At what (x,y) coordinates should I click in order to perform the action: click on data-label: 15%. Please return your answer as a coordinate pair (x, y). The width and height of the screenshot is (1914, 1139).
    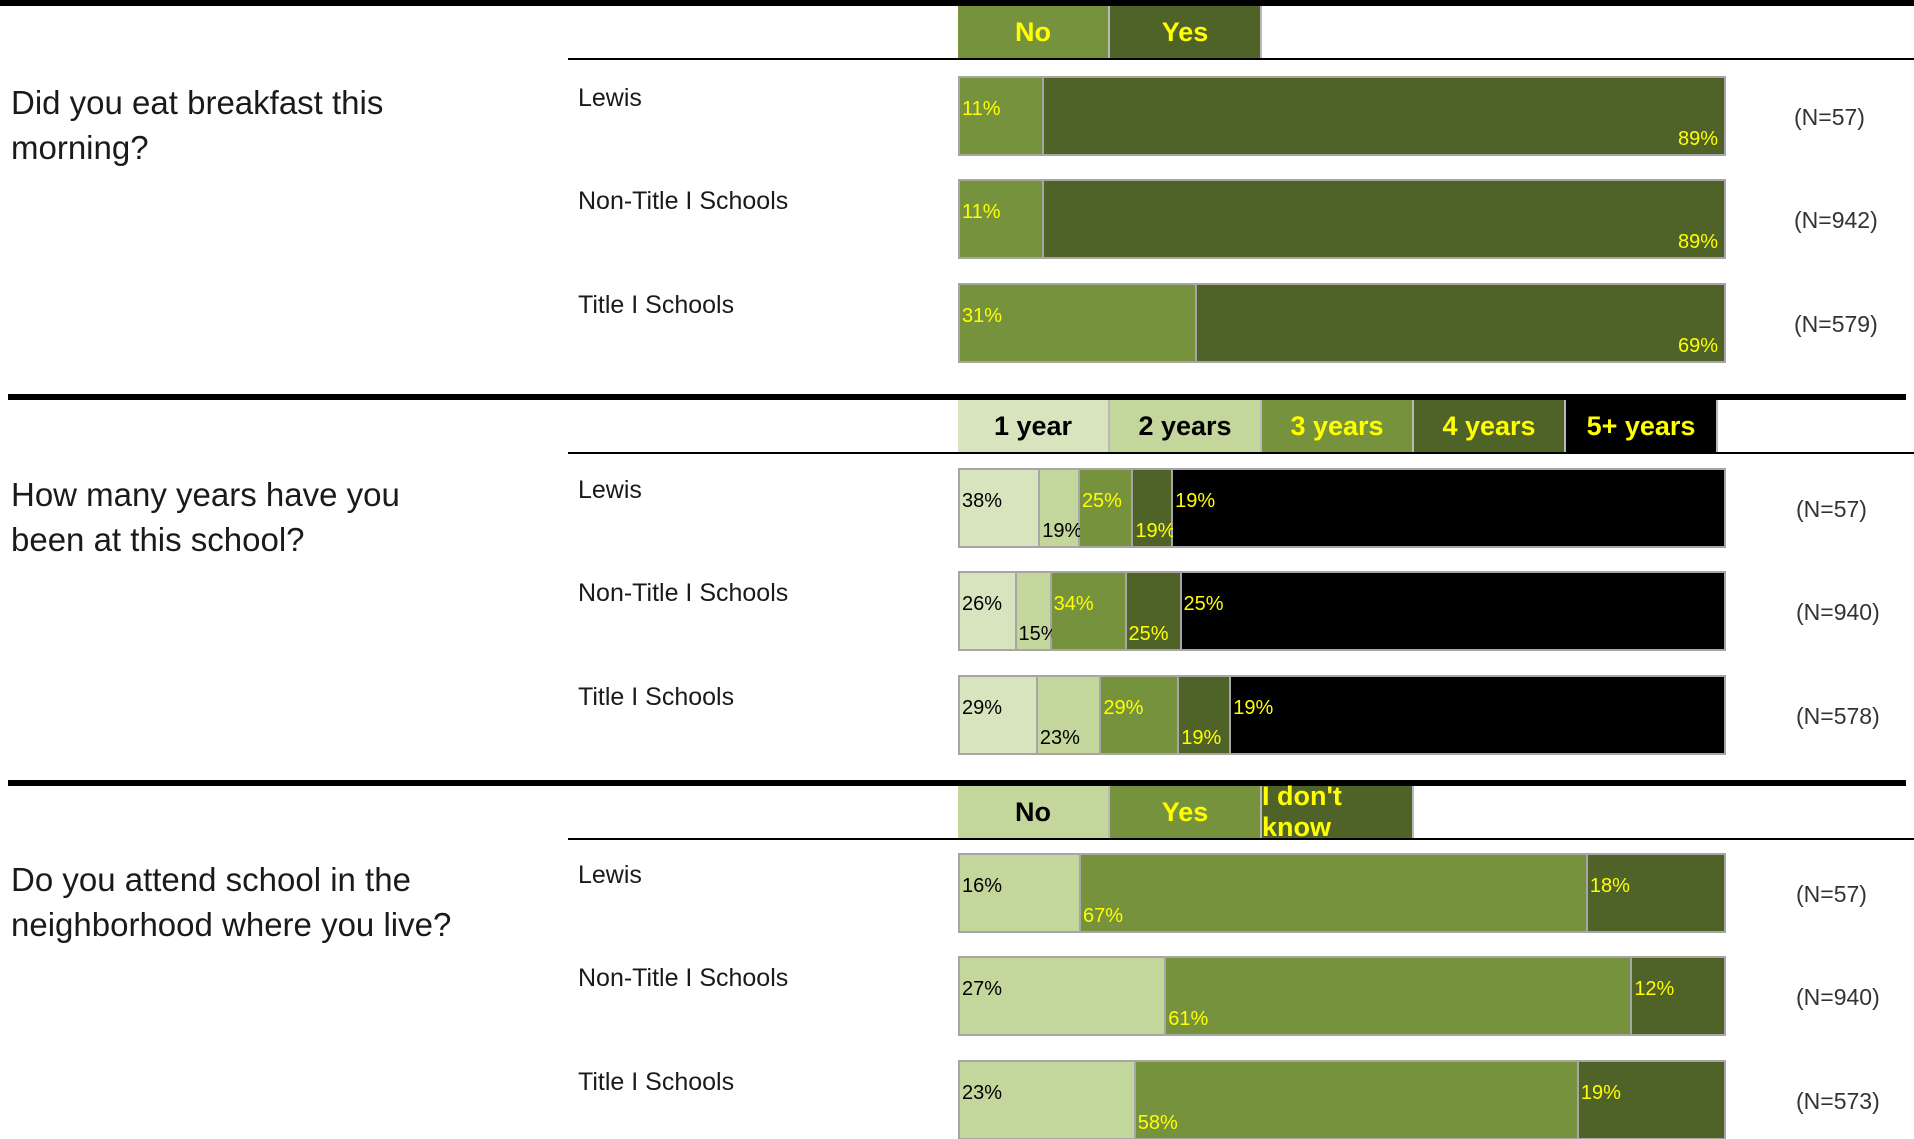
    Looking at the image, I should click on (1038, 634).